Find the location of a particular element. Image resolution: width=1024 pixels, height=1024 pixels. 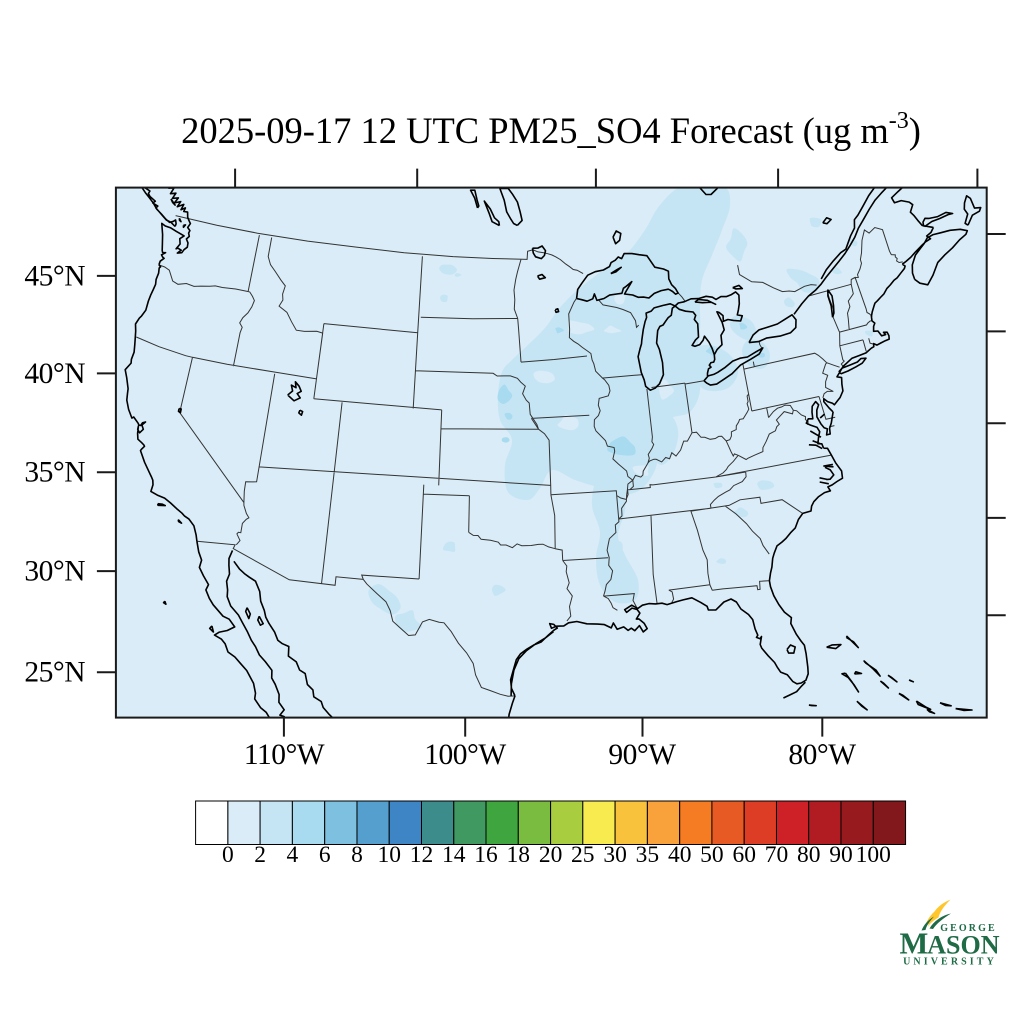

svg-text: 8 is located at coordinates (357, 855).